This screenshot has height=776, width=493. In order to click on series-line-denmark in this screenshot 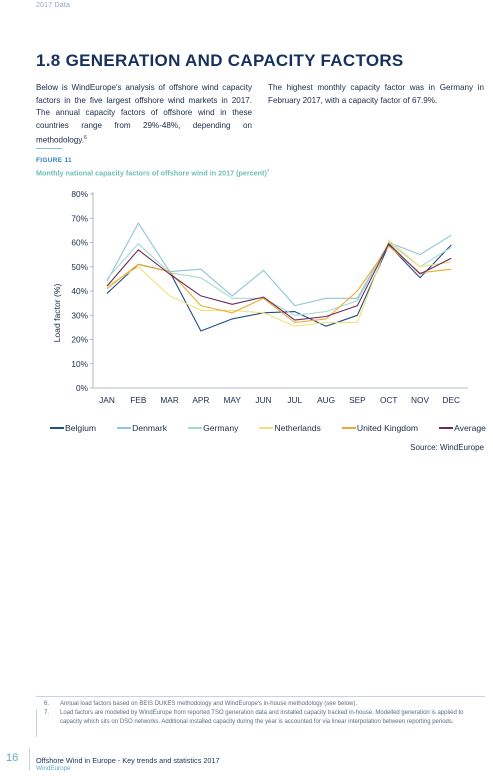, I will do `click(279, 264)`.